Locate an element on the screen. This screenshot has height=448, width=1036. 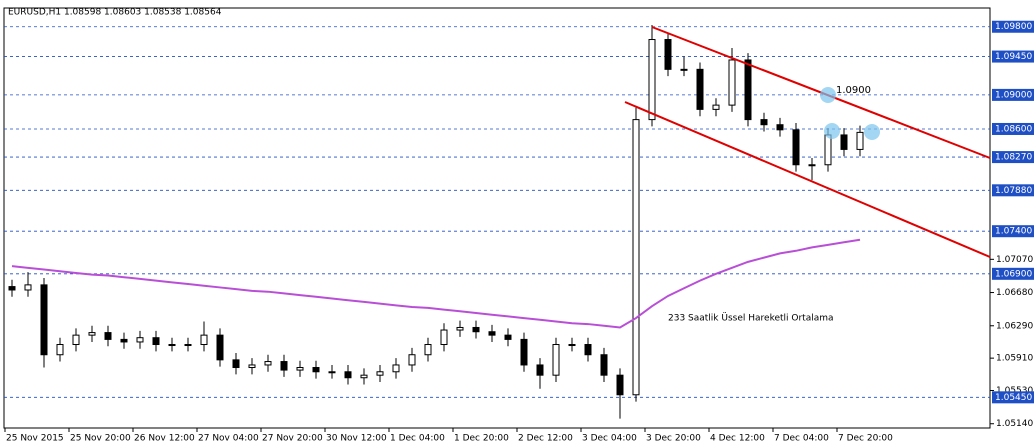
y-tick-label: 1.05140 is located at coordinates (1014, 424).